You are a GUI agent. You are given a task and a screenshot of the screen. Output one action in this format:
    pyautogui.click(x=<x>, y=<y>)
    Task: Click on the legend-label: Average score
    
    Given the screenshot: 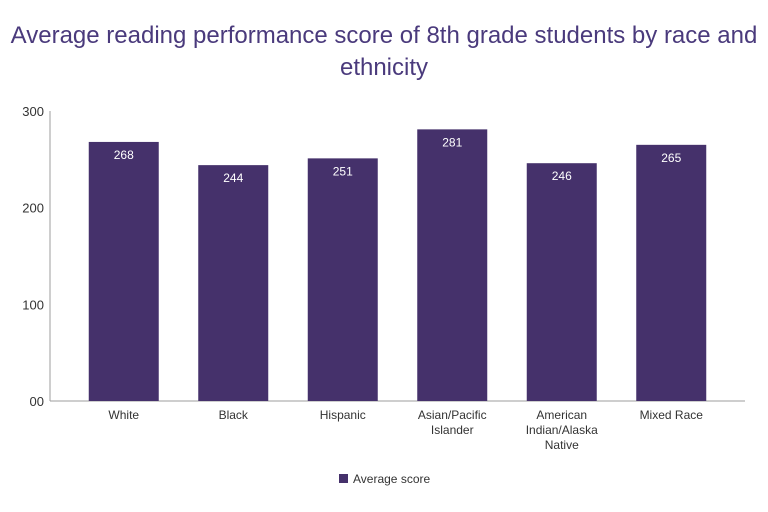 What is the action you would take?
    pyautogui.click(x=391, y=479)
    